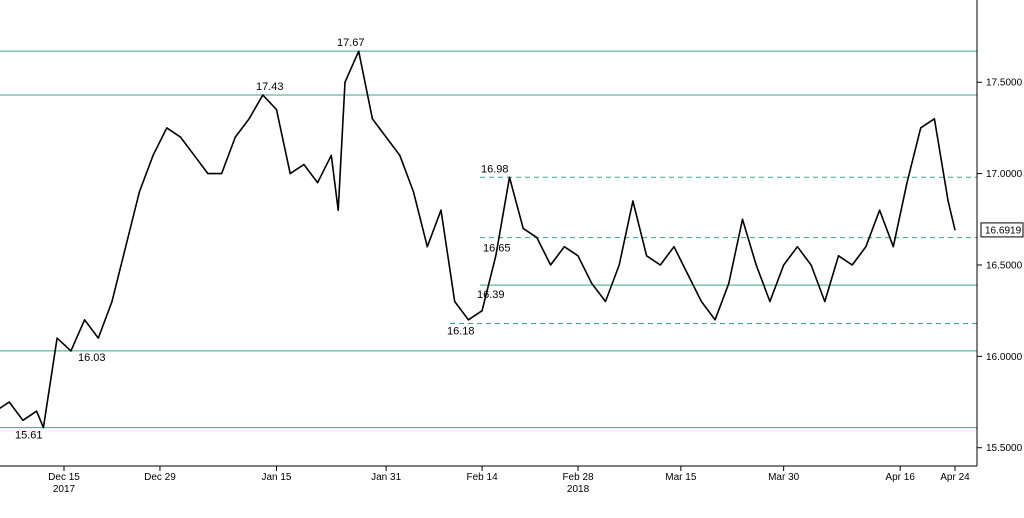 The height and width of the screenshot is (518, 1024). Describe the element at coordinates (955, 477) in the screenshot. I see `x-tick-label: Apr 24` at that location.